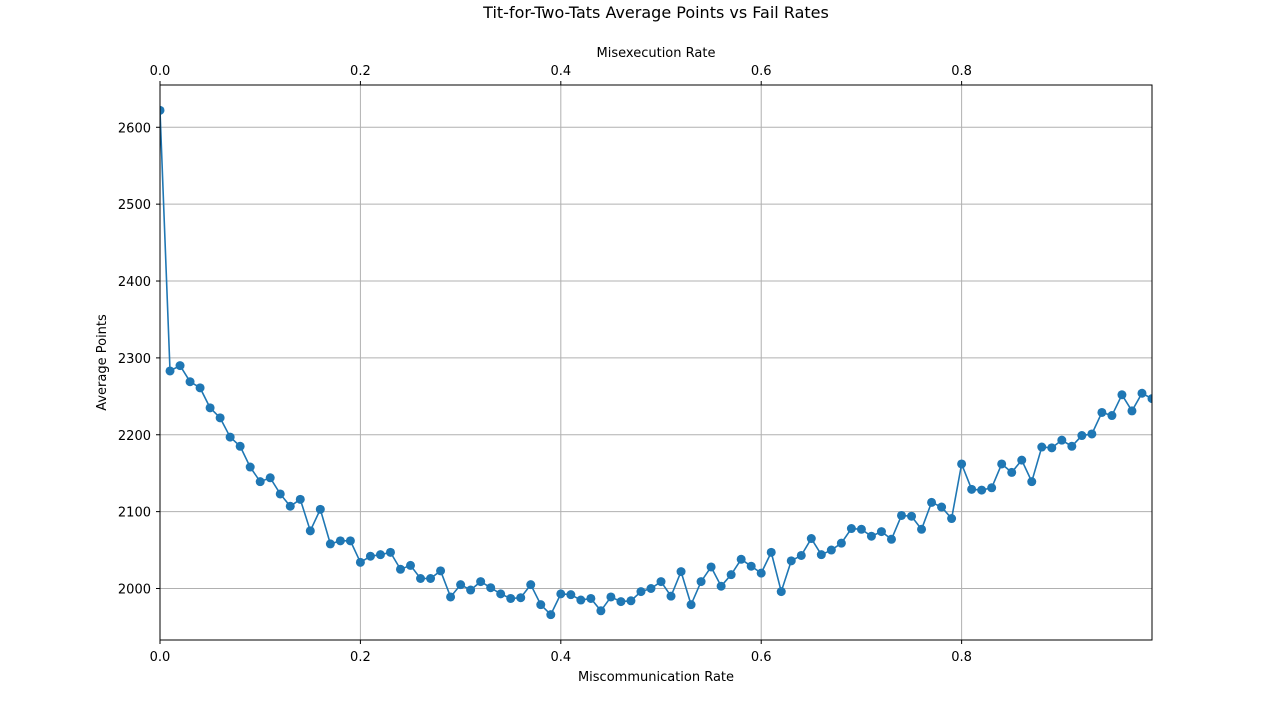 The width and height of the screenshot is (1280, 723). I want to click on top-x-tick-label: 0.0, so click(160, 71).